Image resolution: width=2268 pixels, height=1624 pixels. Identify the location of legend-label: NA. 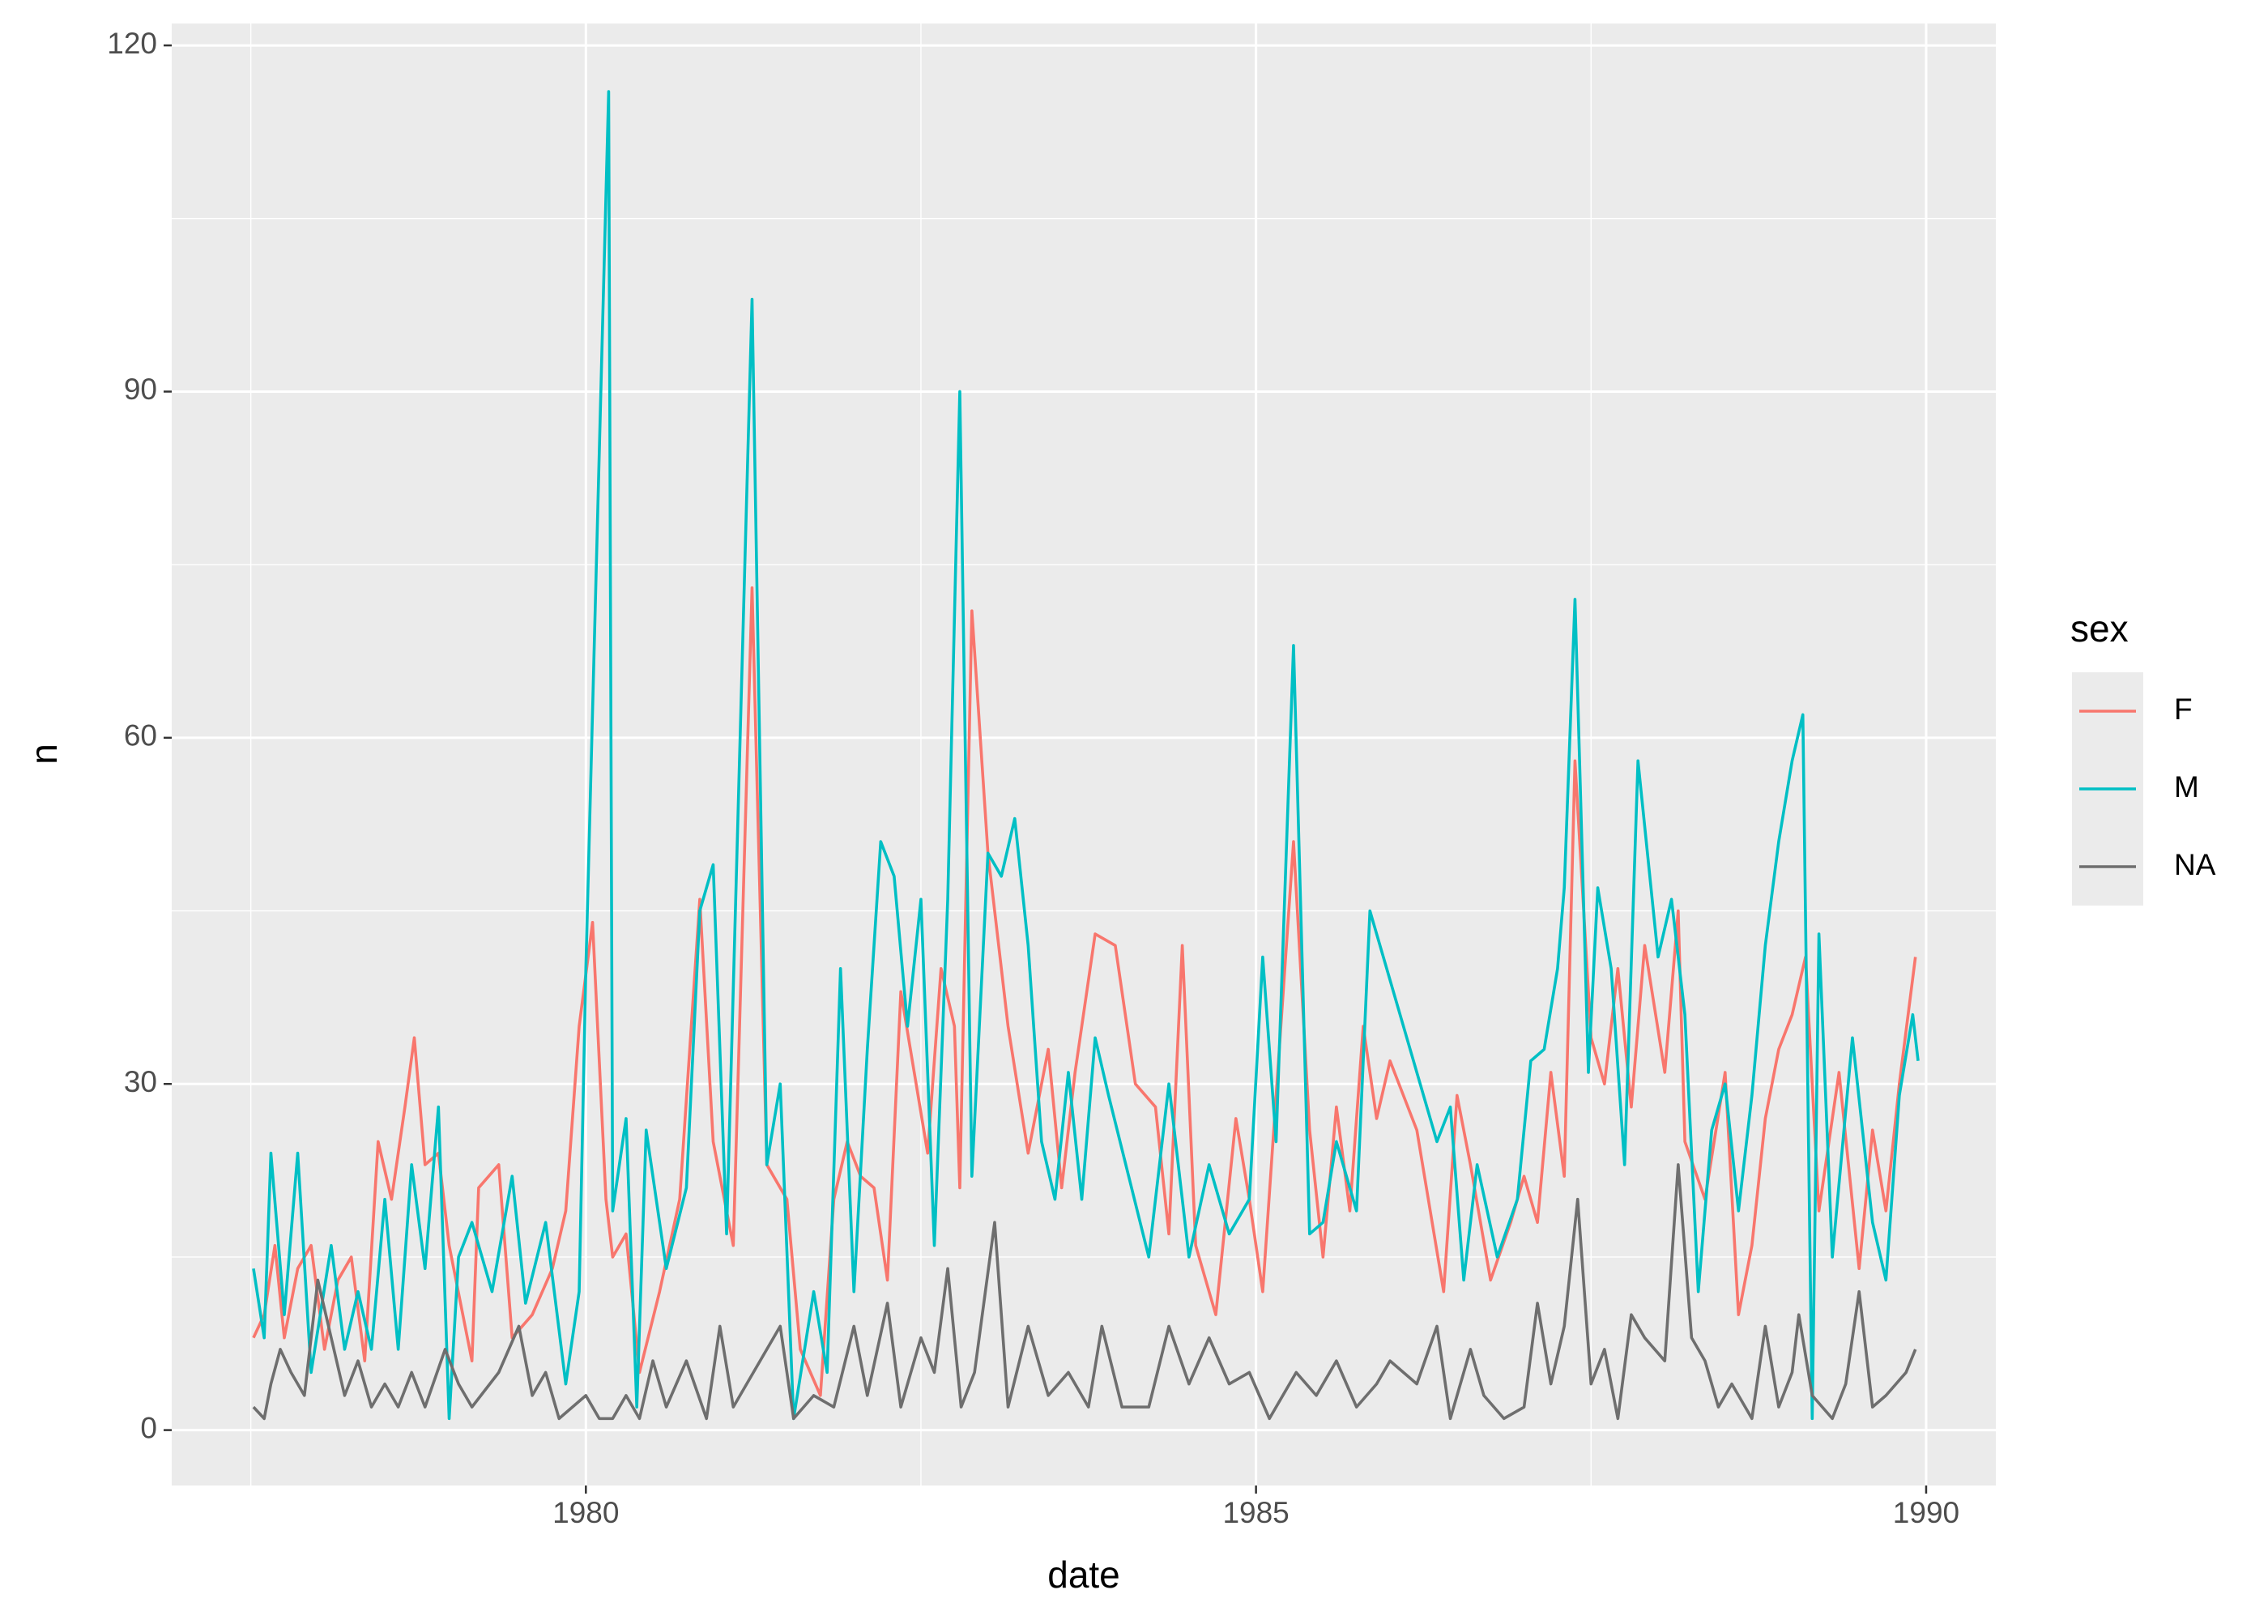
(2195, 864).